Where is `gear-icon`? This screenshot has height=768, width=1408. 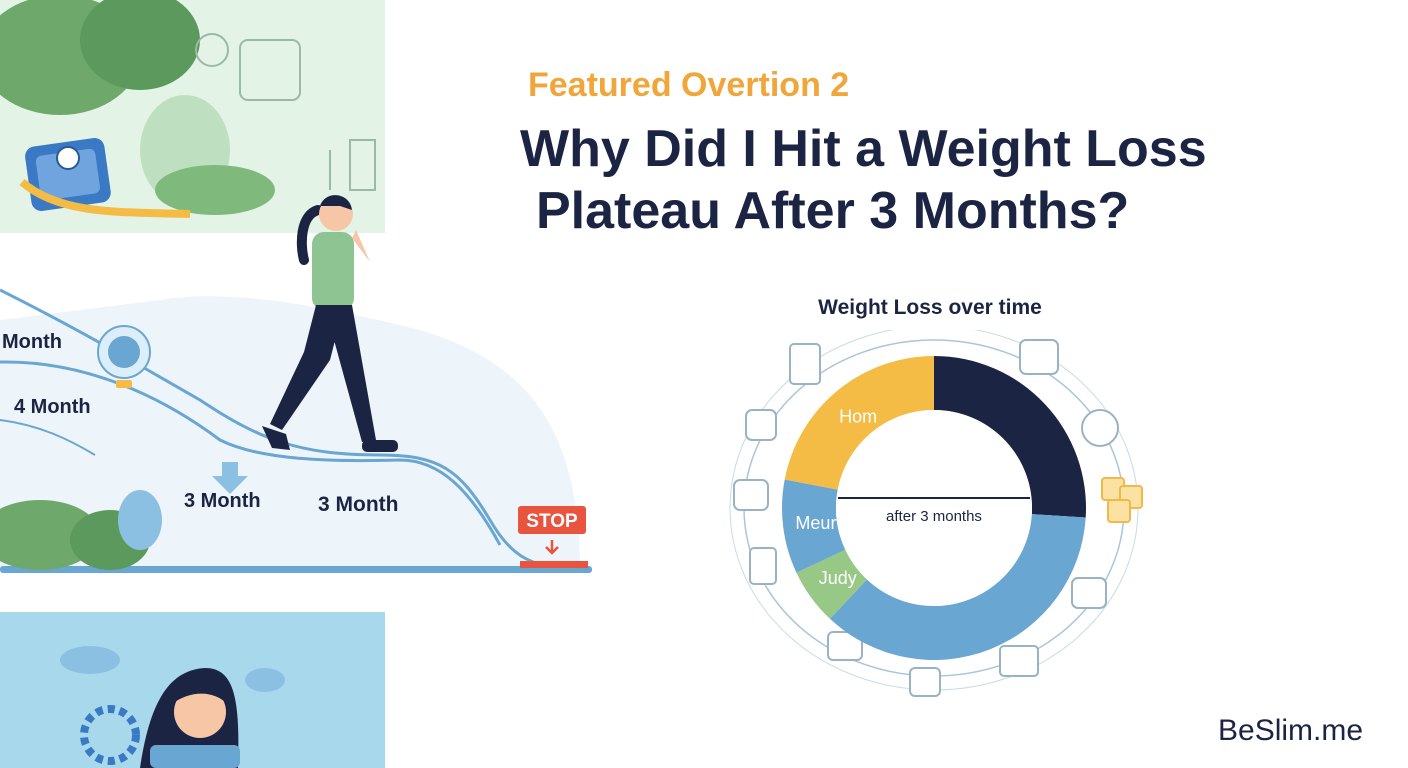
gear-icon is located at coordinates (110, 735).